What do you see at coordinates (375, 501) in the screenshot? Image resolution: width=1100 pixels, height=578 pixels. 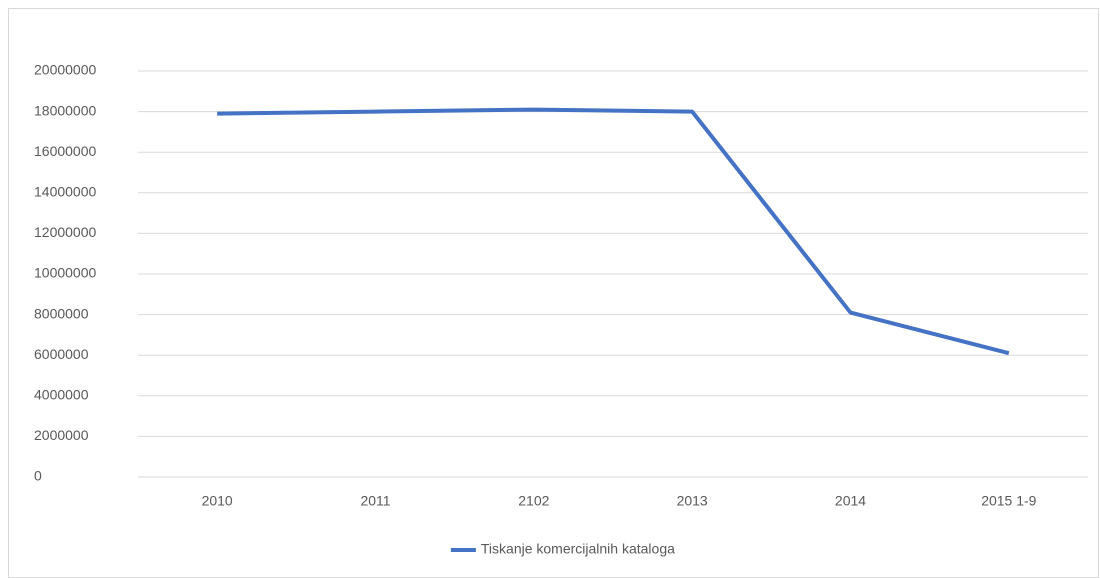 I see `x-tick-label: 2011` at bounding box center [375, 501].